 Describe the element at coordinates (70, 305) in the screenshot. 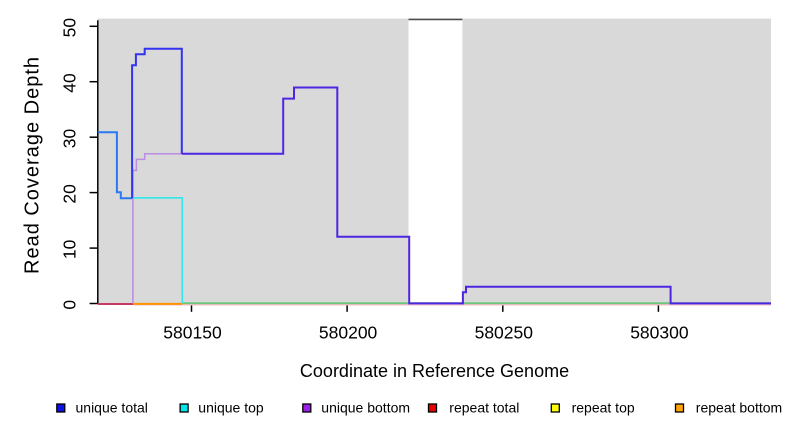

I see `svg-text: 0` at that location.